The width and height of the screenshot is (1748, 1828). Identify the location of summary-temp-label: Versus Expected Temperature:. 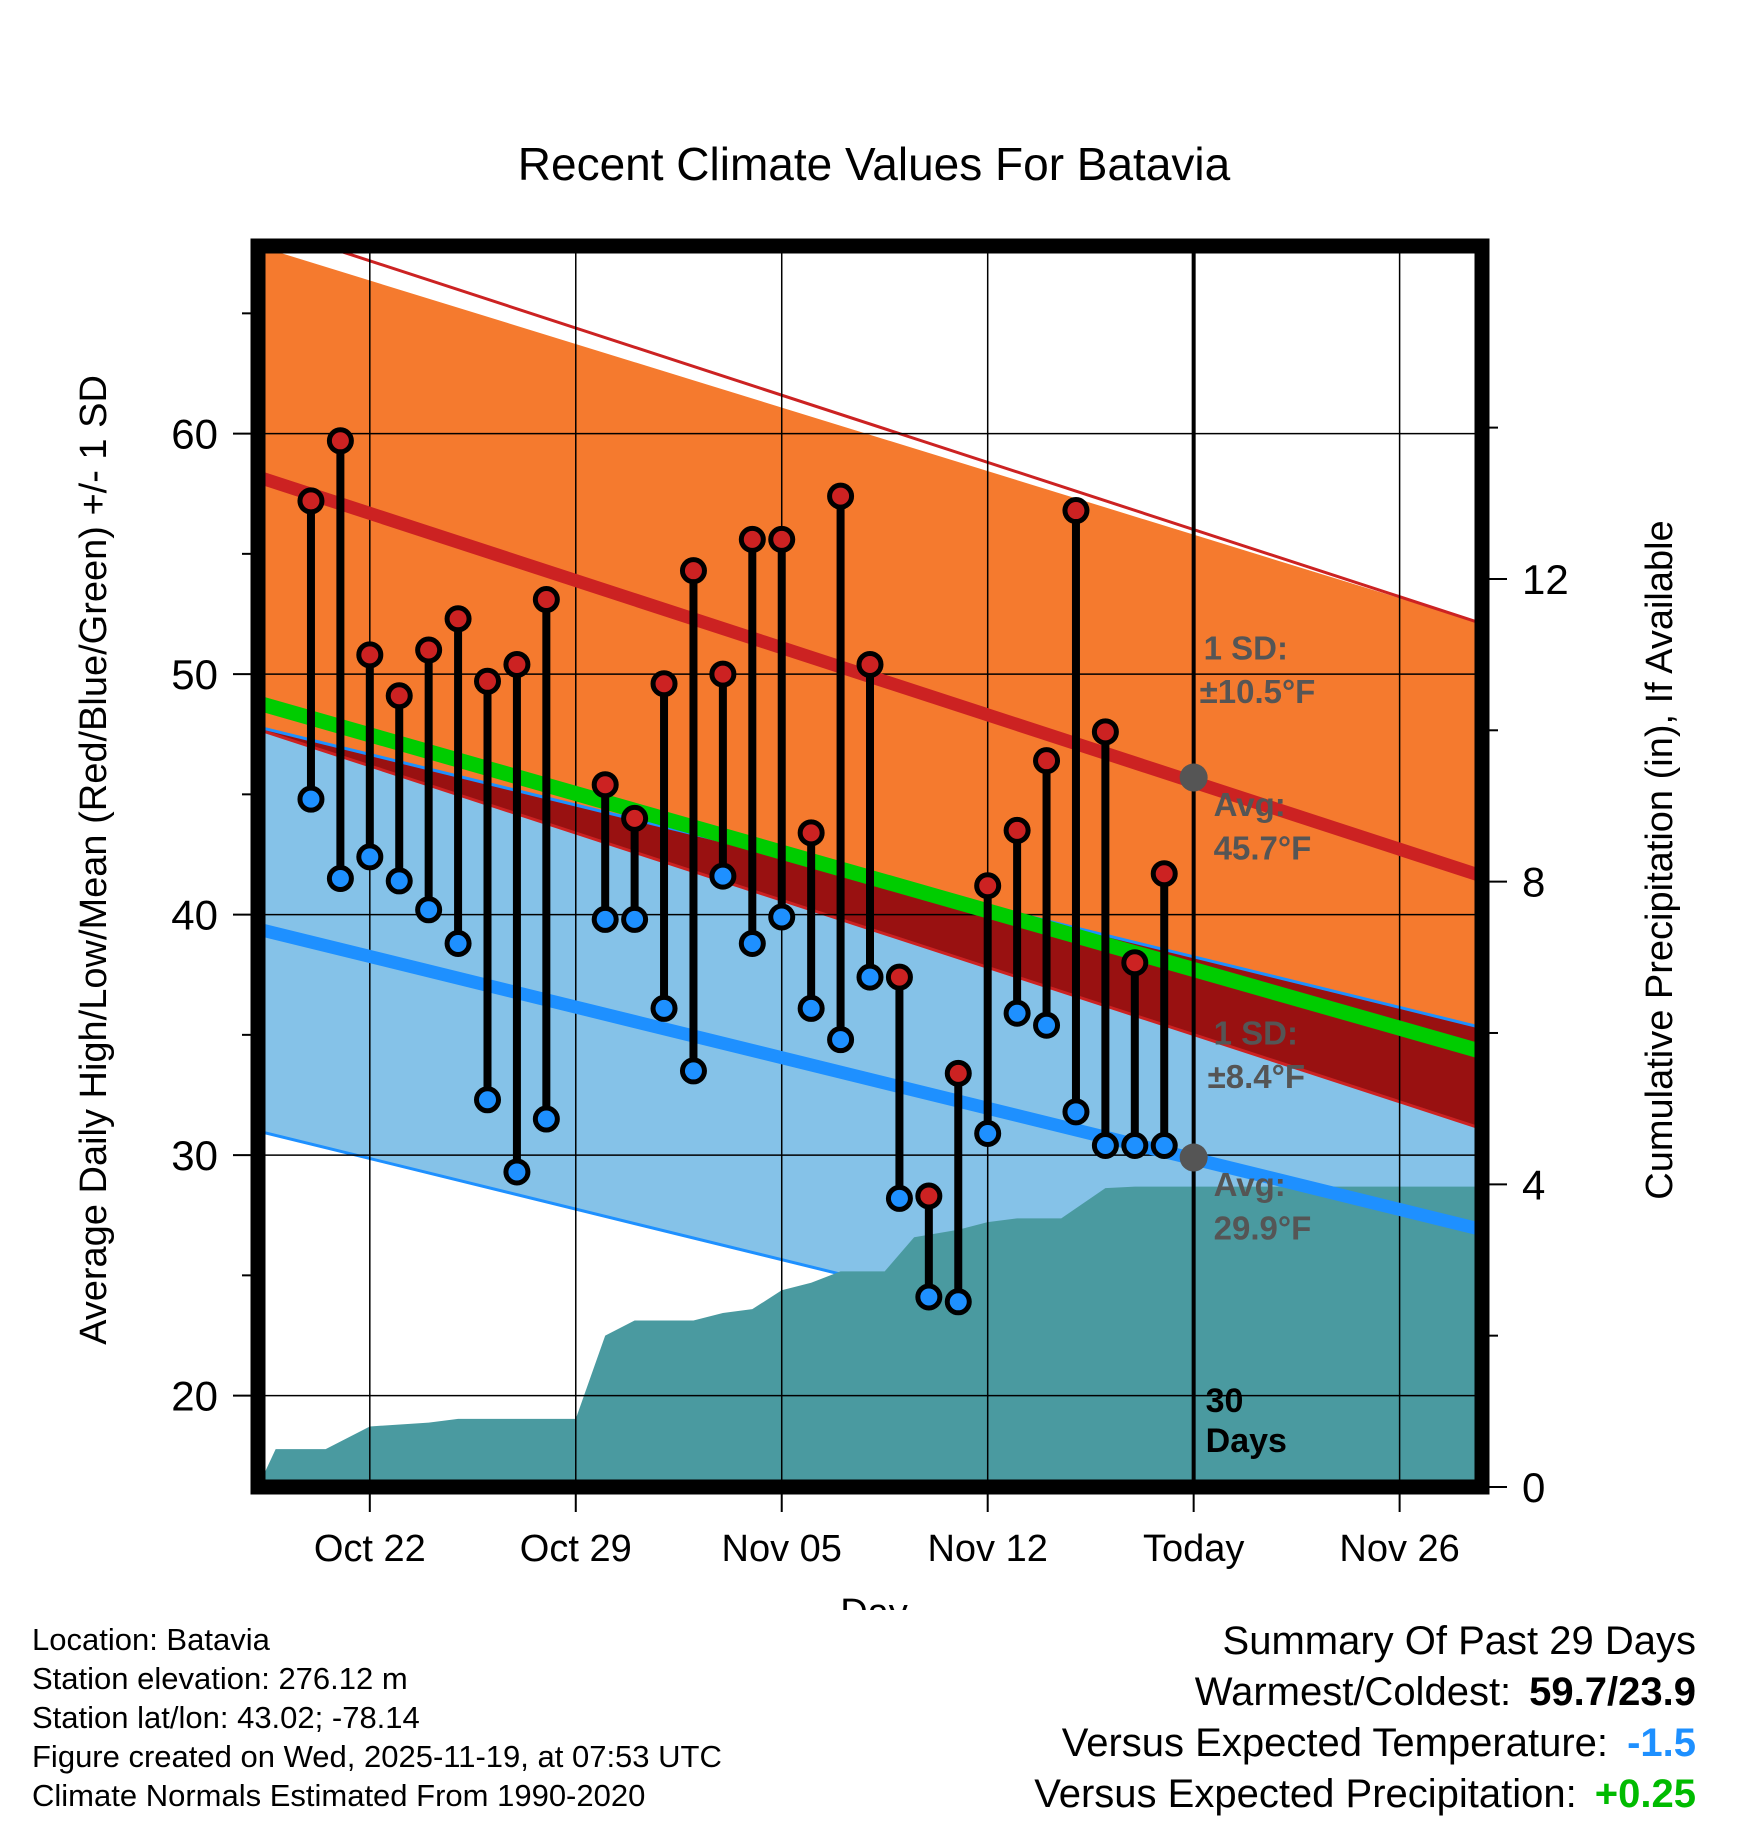
(1334, 1743).